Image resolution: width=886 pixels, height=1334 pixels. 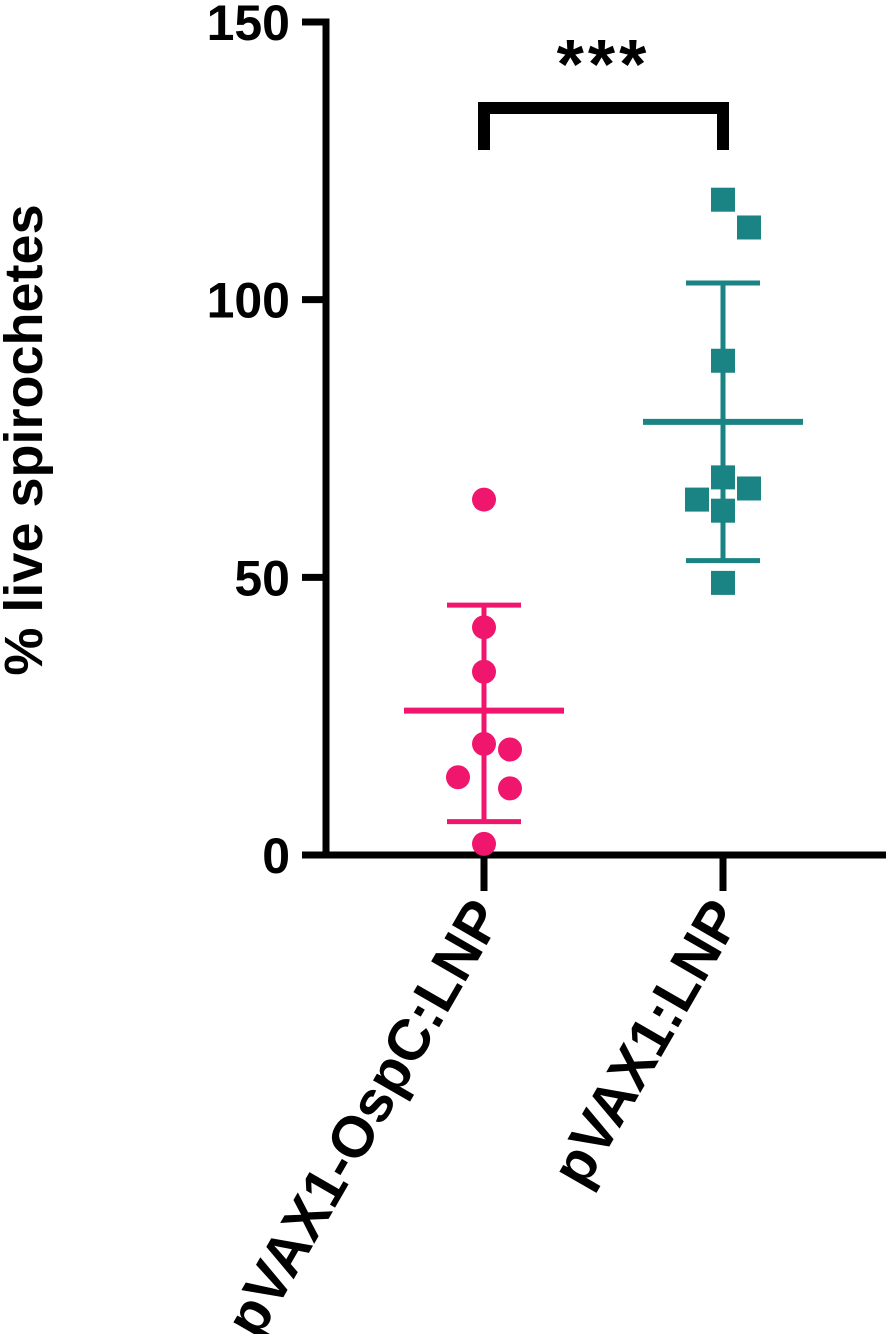 I want to click on annotations: ***, so click(x=603, y=87).